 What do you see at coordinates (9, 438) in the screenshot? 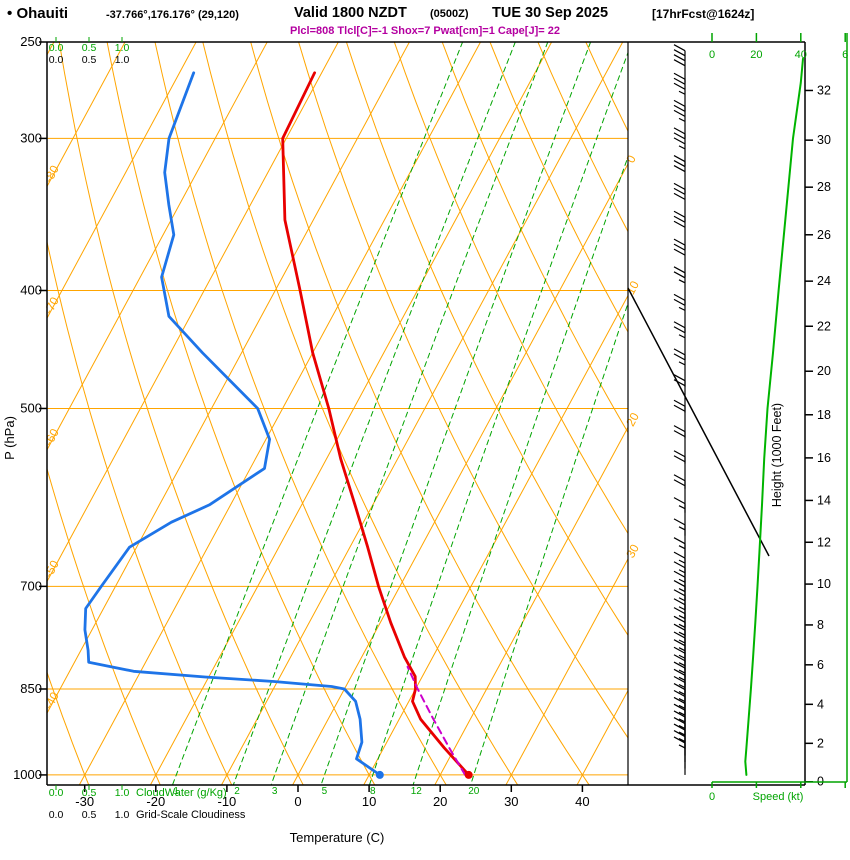
I see `svg-text: P (hPa)` at bounding box center [9, 438].